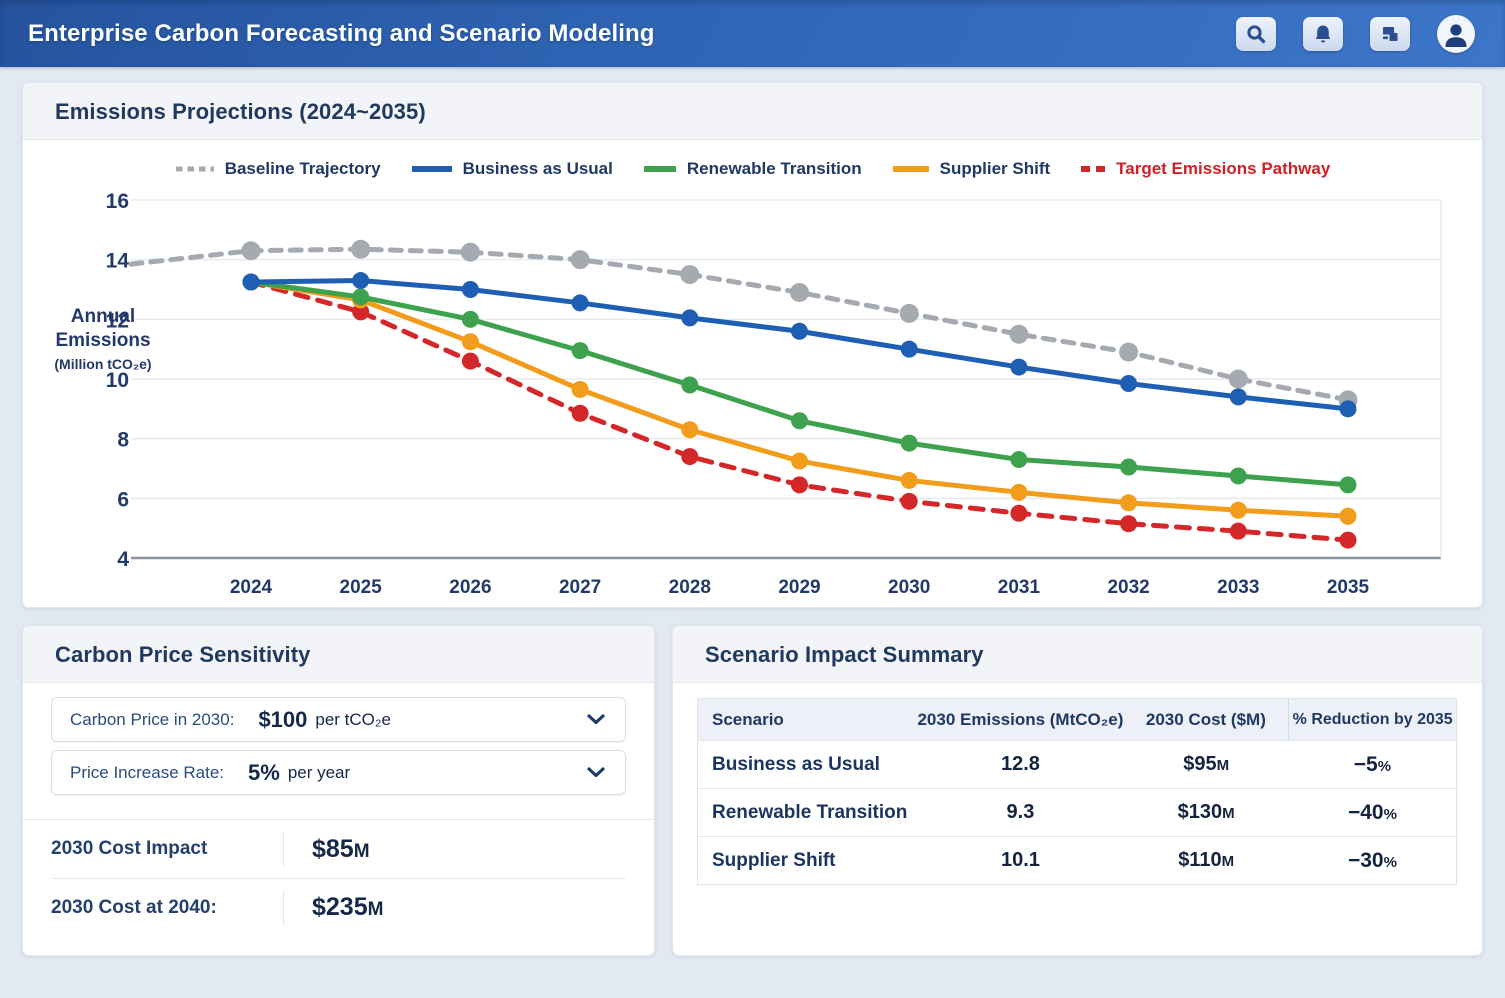 This screenshot has height=998, width=1505. I want to click on cost-amount: $130, so click(1200, 812).